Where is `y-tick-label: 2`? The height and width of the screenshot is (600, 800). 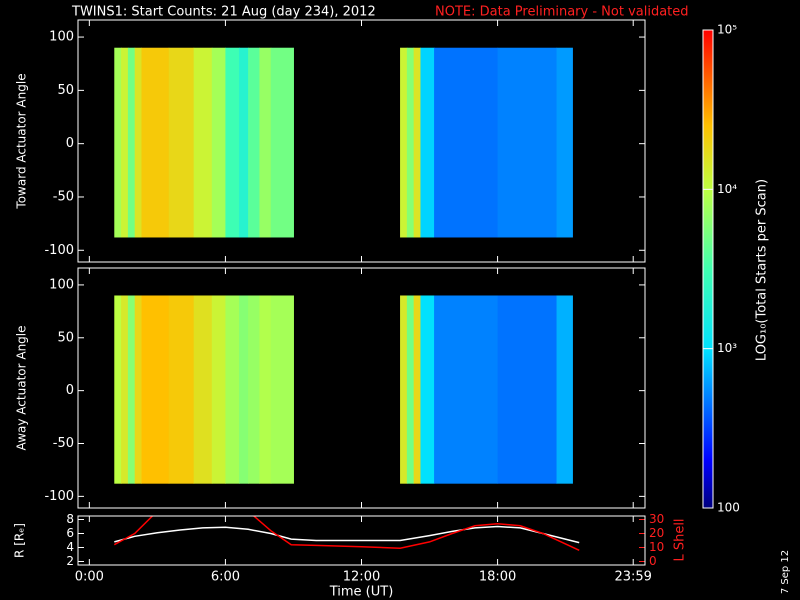
y-tick-label: 2 is located at coordinates (70, 561).